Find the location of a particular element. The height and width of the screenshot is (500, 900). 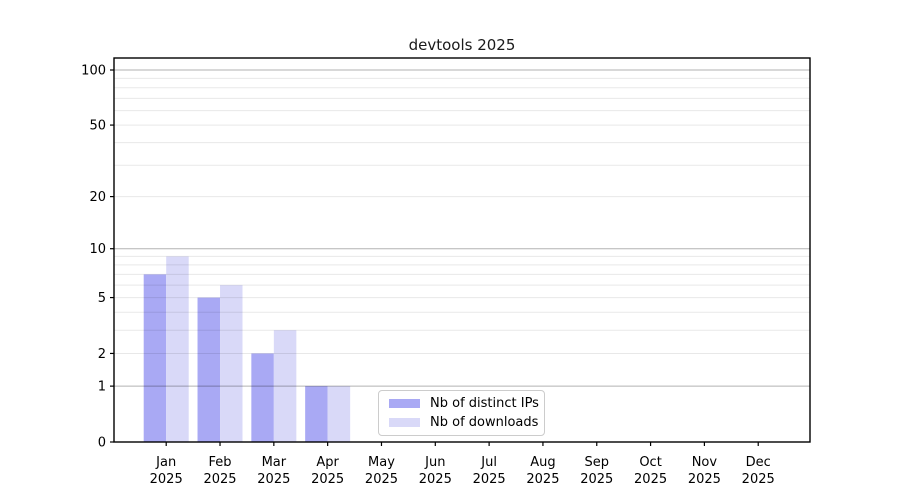

y-tick-label: 10 is located at coordinates (97, 249).